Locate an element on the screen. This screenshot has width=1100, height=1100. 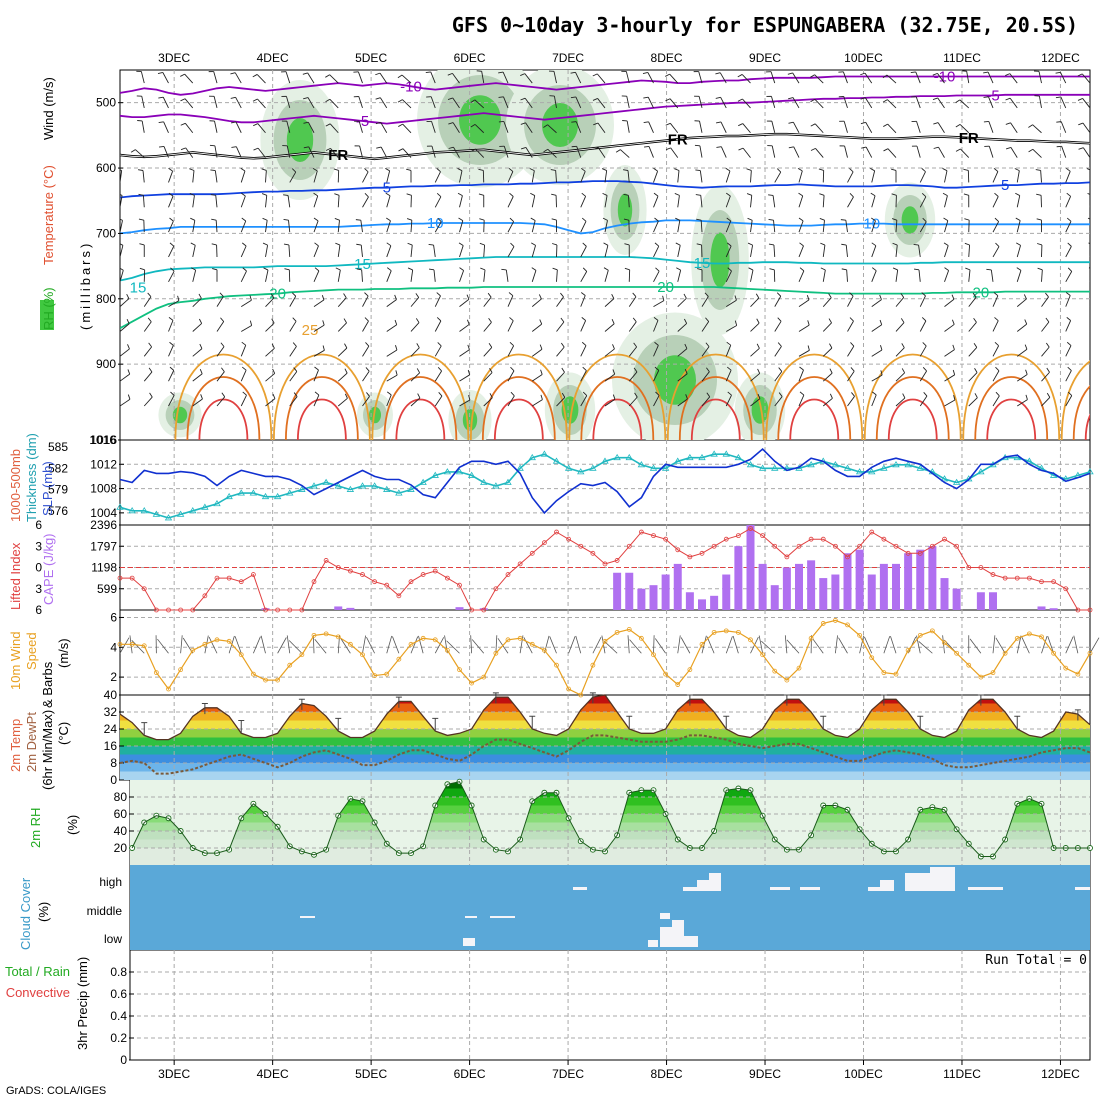
slp-ytick: 1004 is located at coordinates (103, 513).